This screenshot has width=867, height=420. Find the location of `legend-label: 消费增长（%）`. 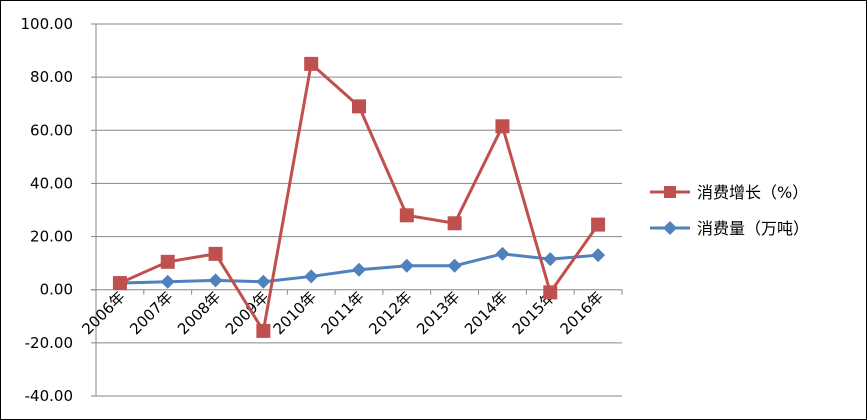

legend-label: 消费增长（%） is located at coordinates (752, 192).